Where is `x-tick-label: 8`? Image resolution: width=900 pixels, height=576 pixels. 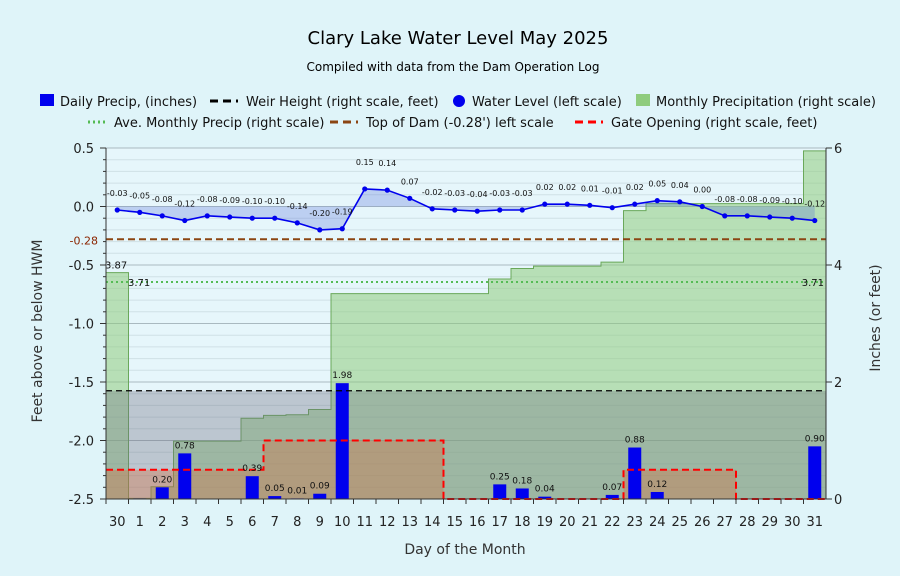 x-tick-label: 8 is located at coordinates (297, 522).